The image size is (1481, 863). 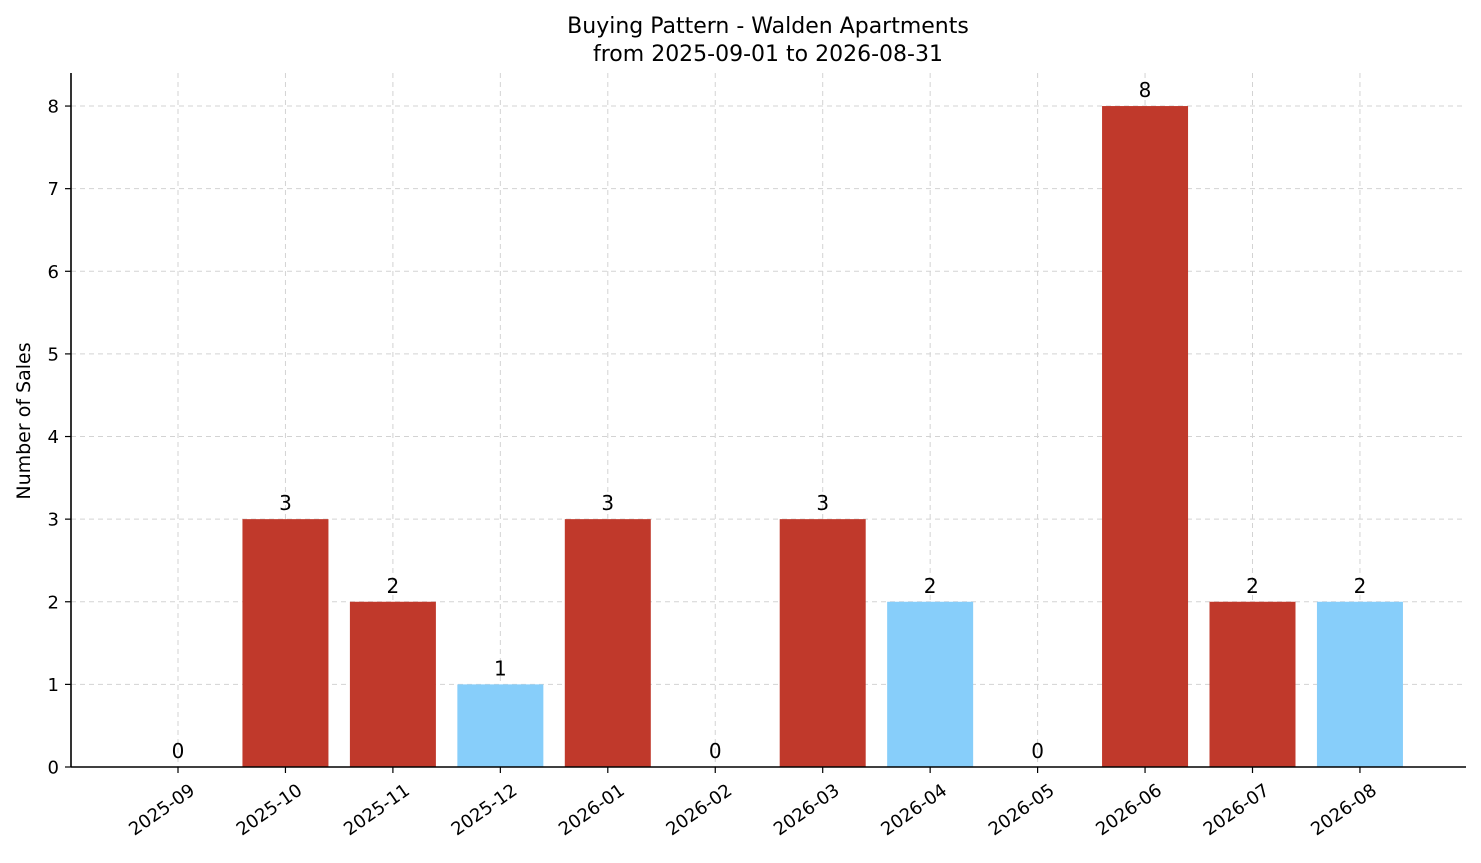 I want to click on y-tick-label: 2, so click(x=53, y=602).